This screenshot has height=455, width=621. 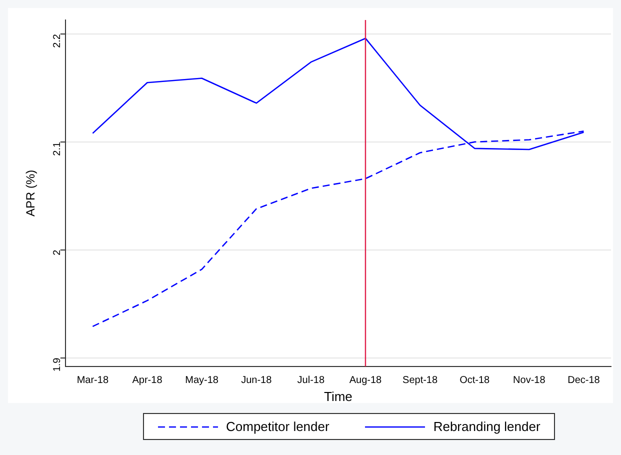 What do you see at coordinates (584, 380) in the screenshot?
I see `x-tick-label: Dec-18` at bounding box center [584, 380].